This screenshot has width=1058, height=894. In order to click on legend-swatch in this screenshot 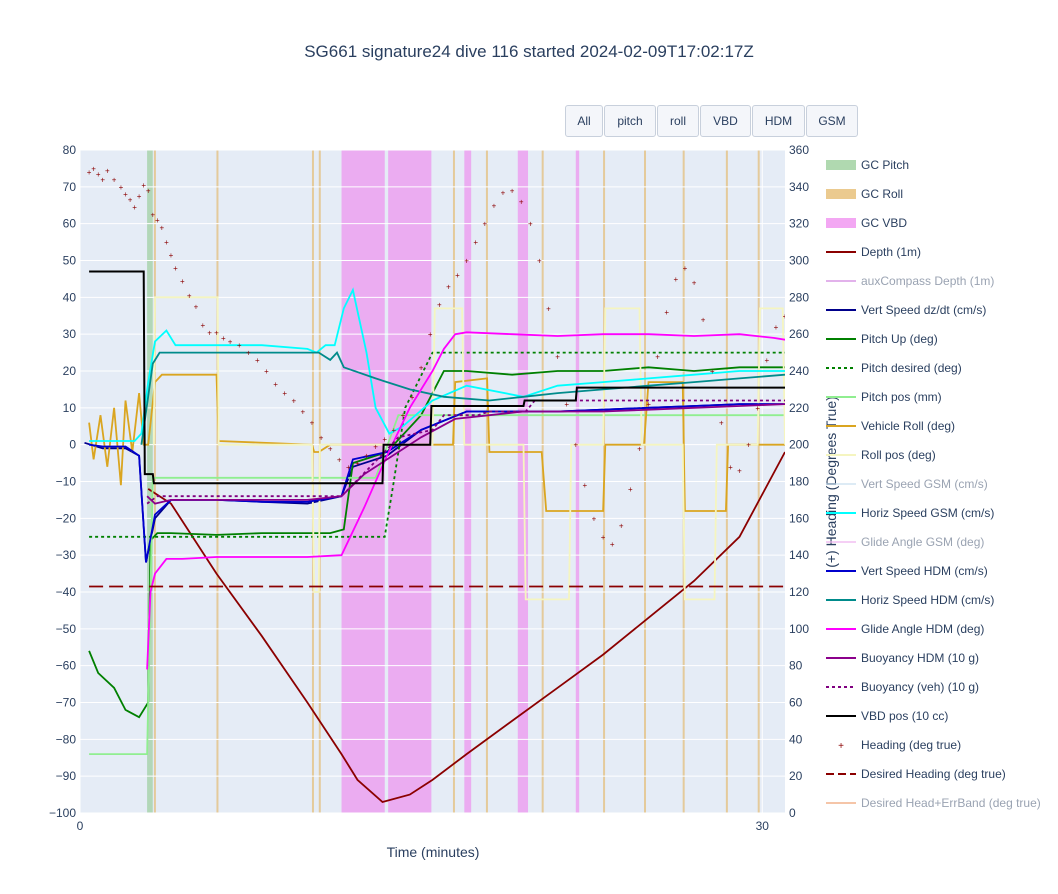, I will do `click(841, 165)`.